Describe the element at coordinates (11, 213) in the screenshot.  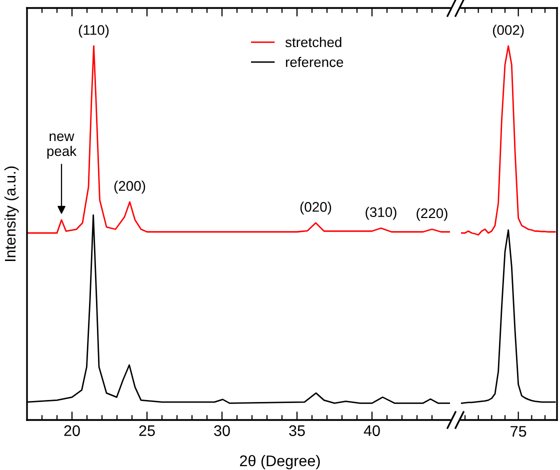
I see `y-axis-title: Intensity (a.u.)` at that location.